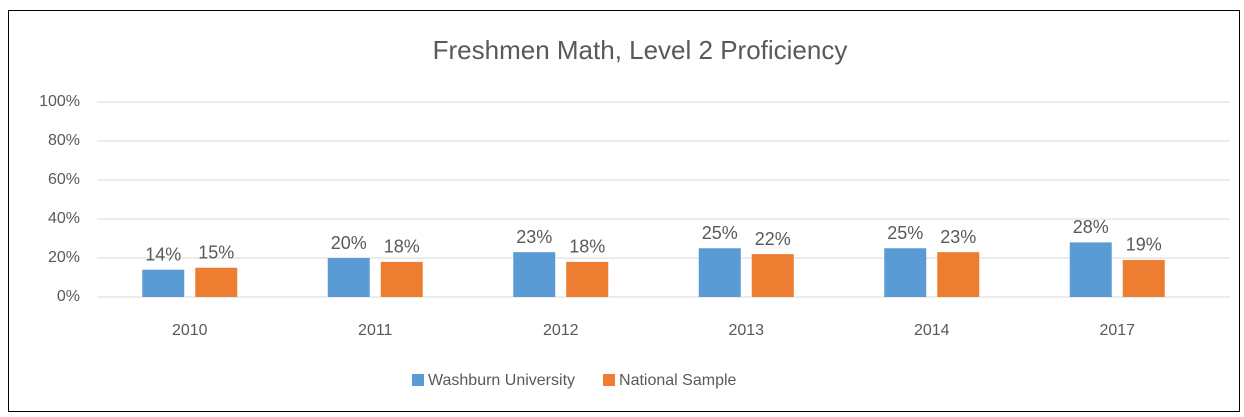 Image resolution: width=1244 pixels, height=417 pixels. What do you see at coordinates (932, 330) in the screenshot?
I see `x-tick-label: 2014` at bounding box center [932, 330].